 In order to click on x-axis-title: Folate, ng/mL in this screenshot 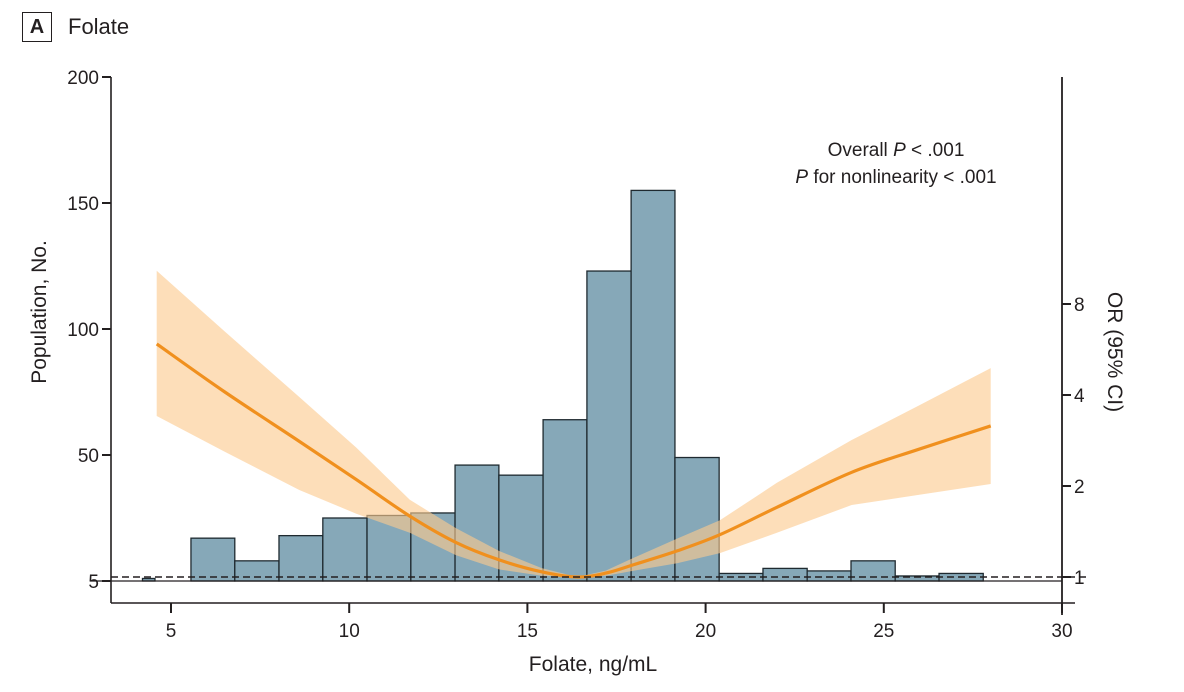, I will do `click(593, 664)`.